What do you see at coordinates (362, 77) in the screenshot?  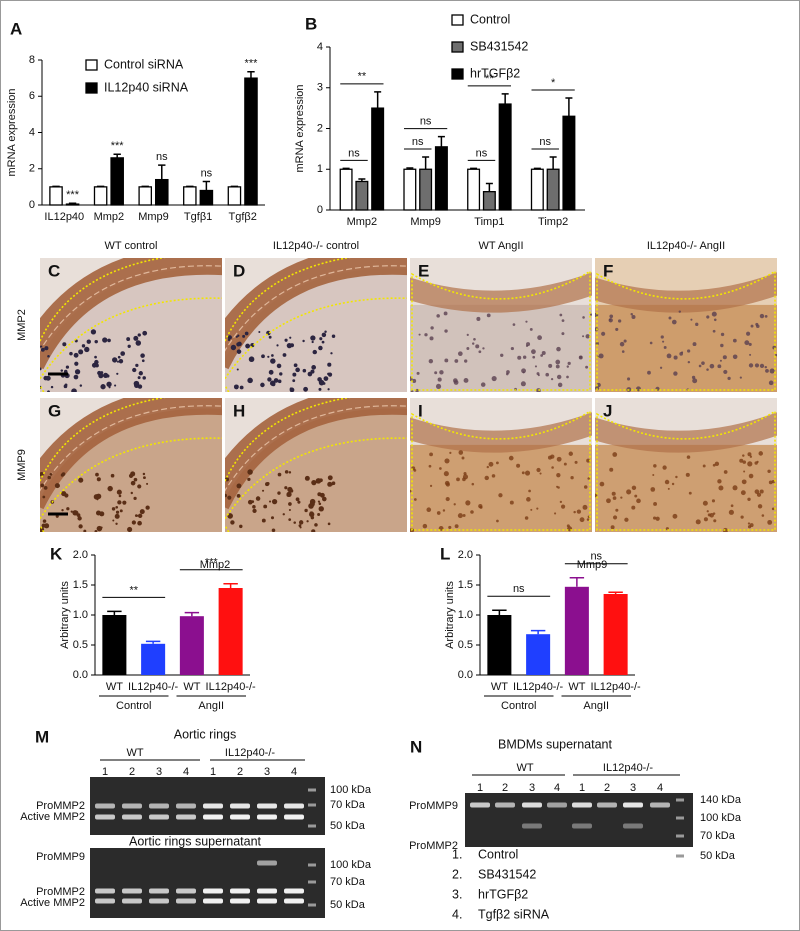 I see `significance-label: **` at bounding box center [362, 77].